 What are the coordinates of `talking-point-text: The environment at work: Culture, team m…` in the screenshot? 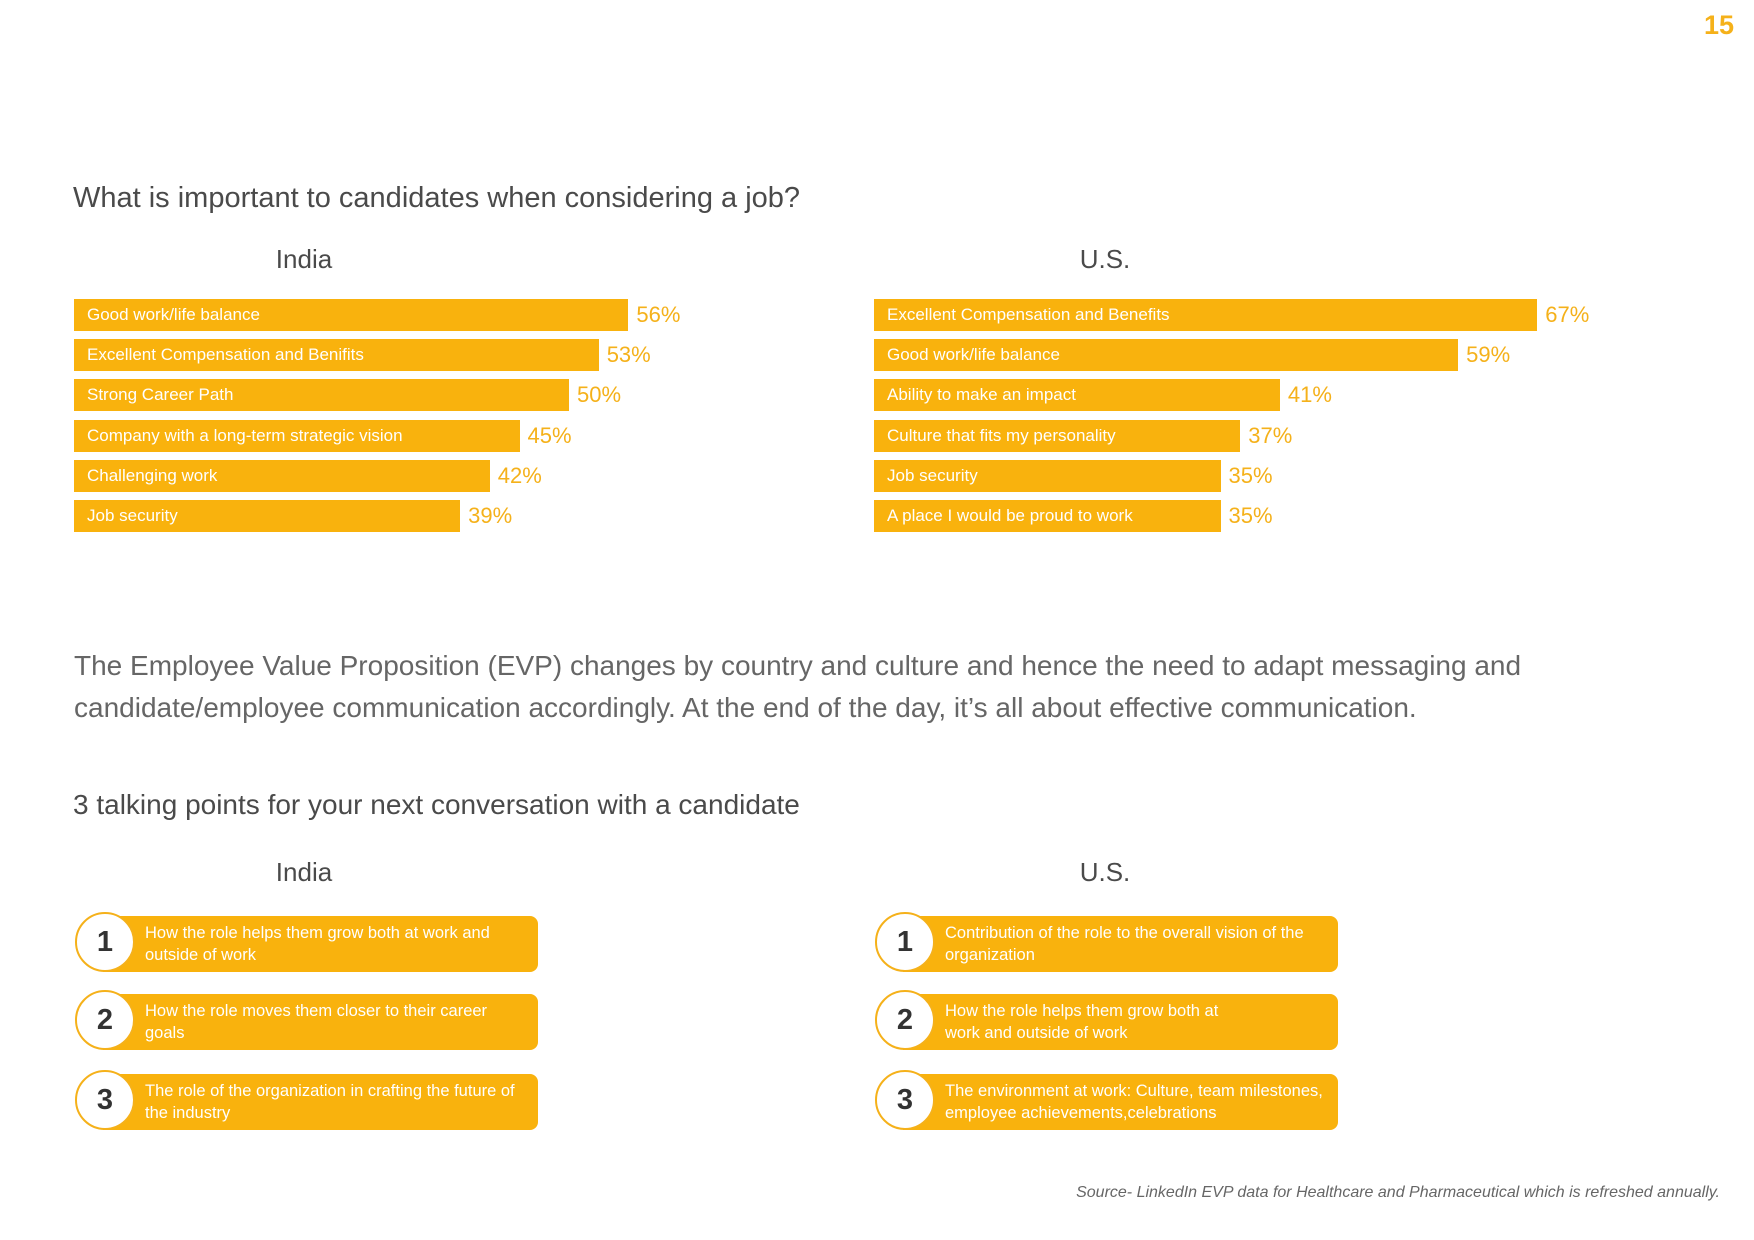 It's located at (1134, 1102).